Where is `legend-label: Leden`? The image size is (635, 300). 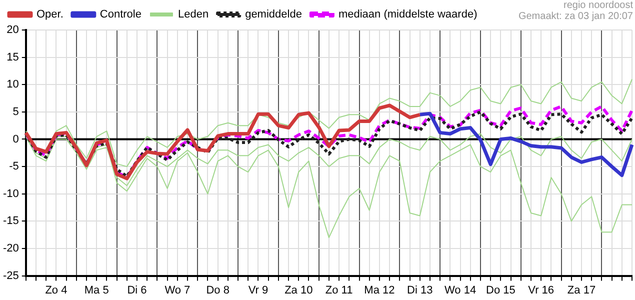 legend-label: Leden is located at coordinates (193, 14).